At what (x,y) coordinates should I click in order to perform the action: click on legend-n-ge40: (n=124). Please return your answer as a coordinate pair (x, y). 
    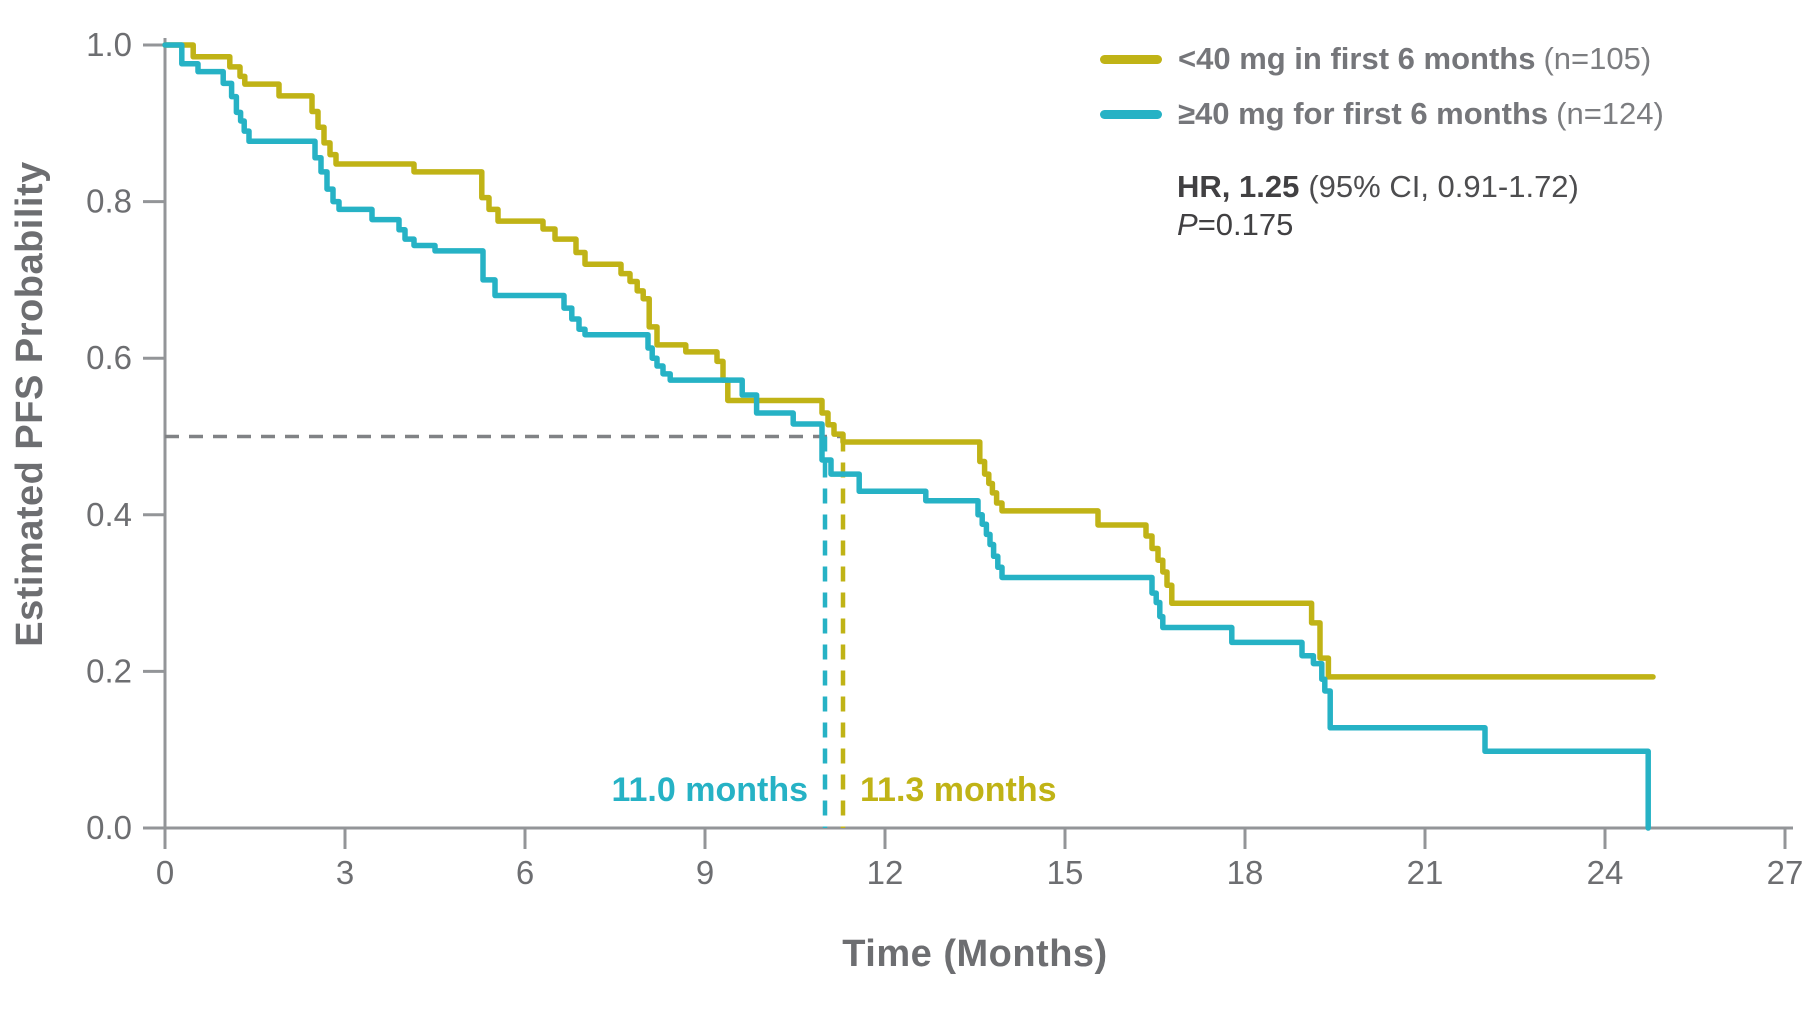
    Looking at the image, I should click on (1610, 113).